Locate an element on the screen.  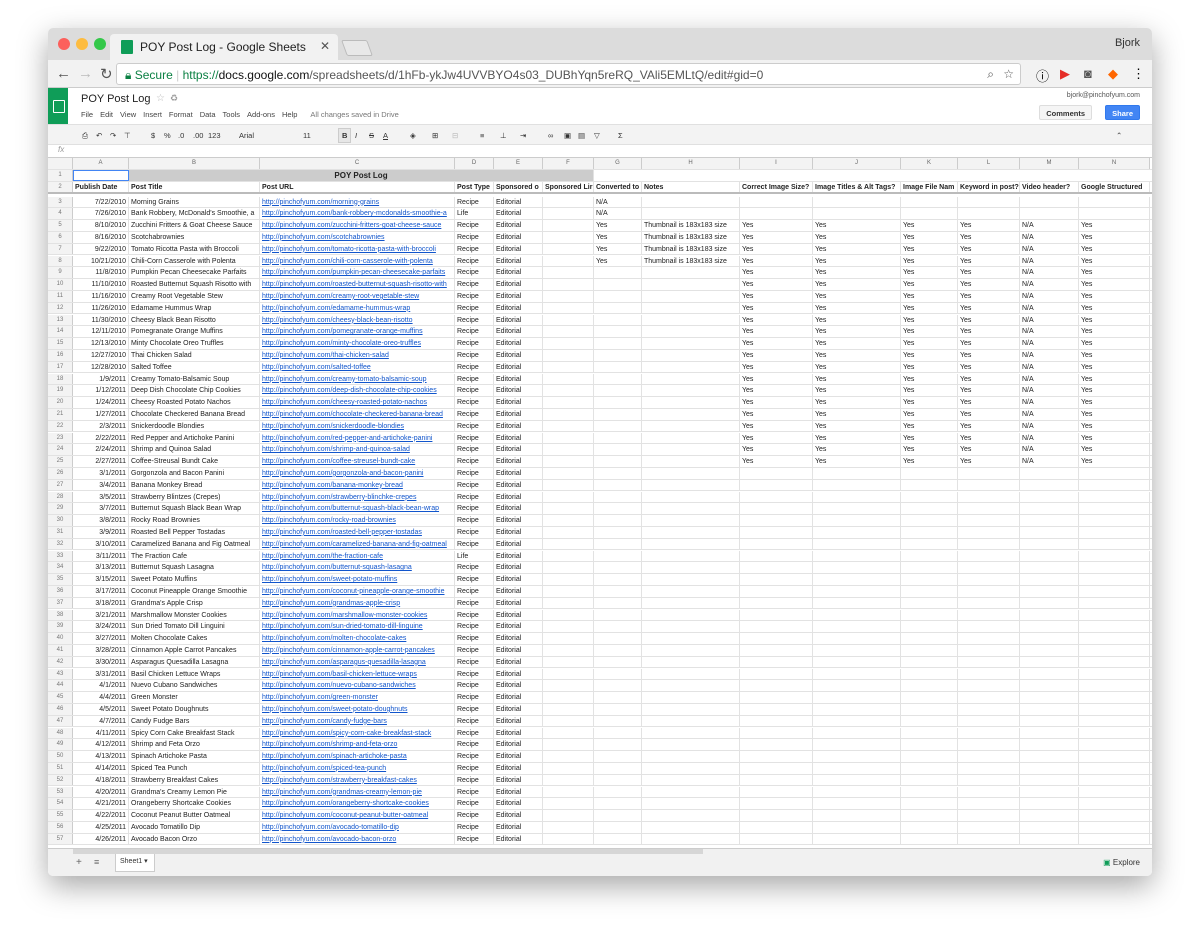
all-sheets-icon: ≡ is located at coordinates (97, 862).